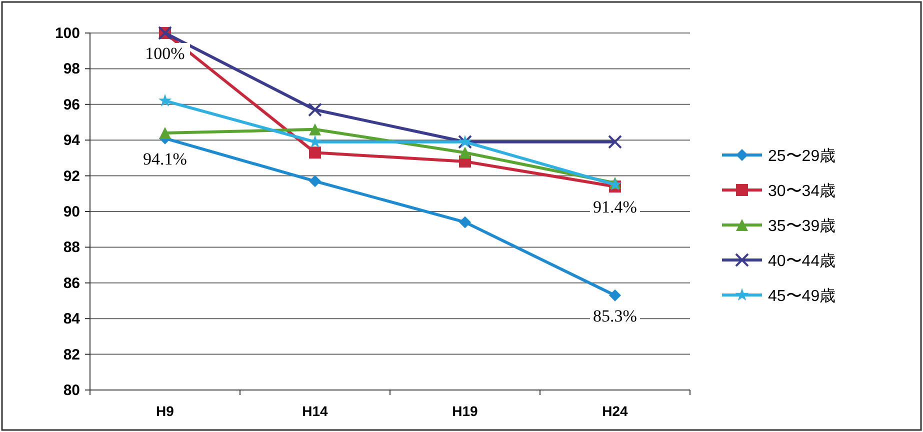 The height and width of the screenshot is (432, 923). I want to click on annotation: 94.1%, so click(165, 158).